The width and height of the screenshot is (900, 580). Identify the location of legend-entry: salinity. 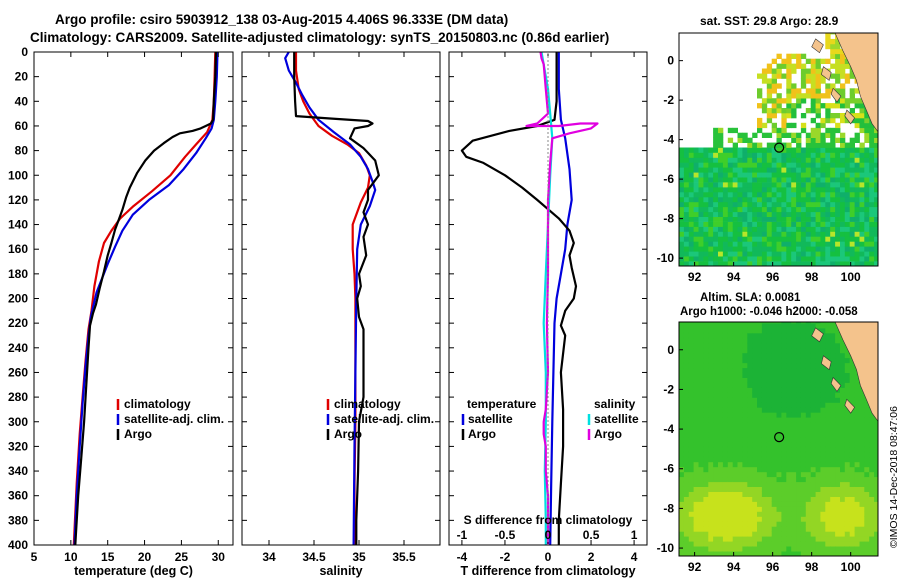
(615, 404).